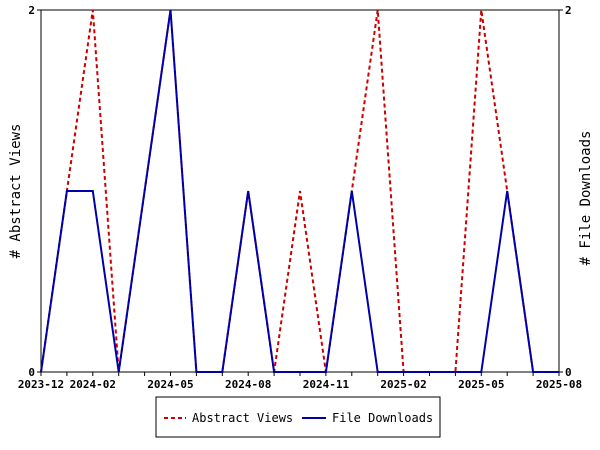 The height and width of the screenshot is (450, 600). What do you see at coordinates (16, 191) in the screenshot?
I see `y-axis-left-title: # Abstract Views` at bounding box center [16, 191].